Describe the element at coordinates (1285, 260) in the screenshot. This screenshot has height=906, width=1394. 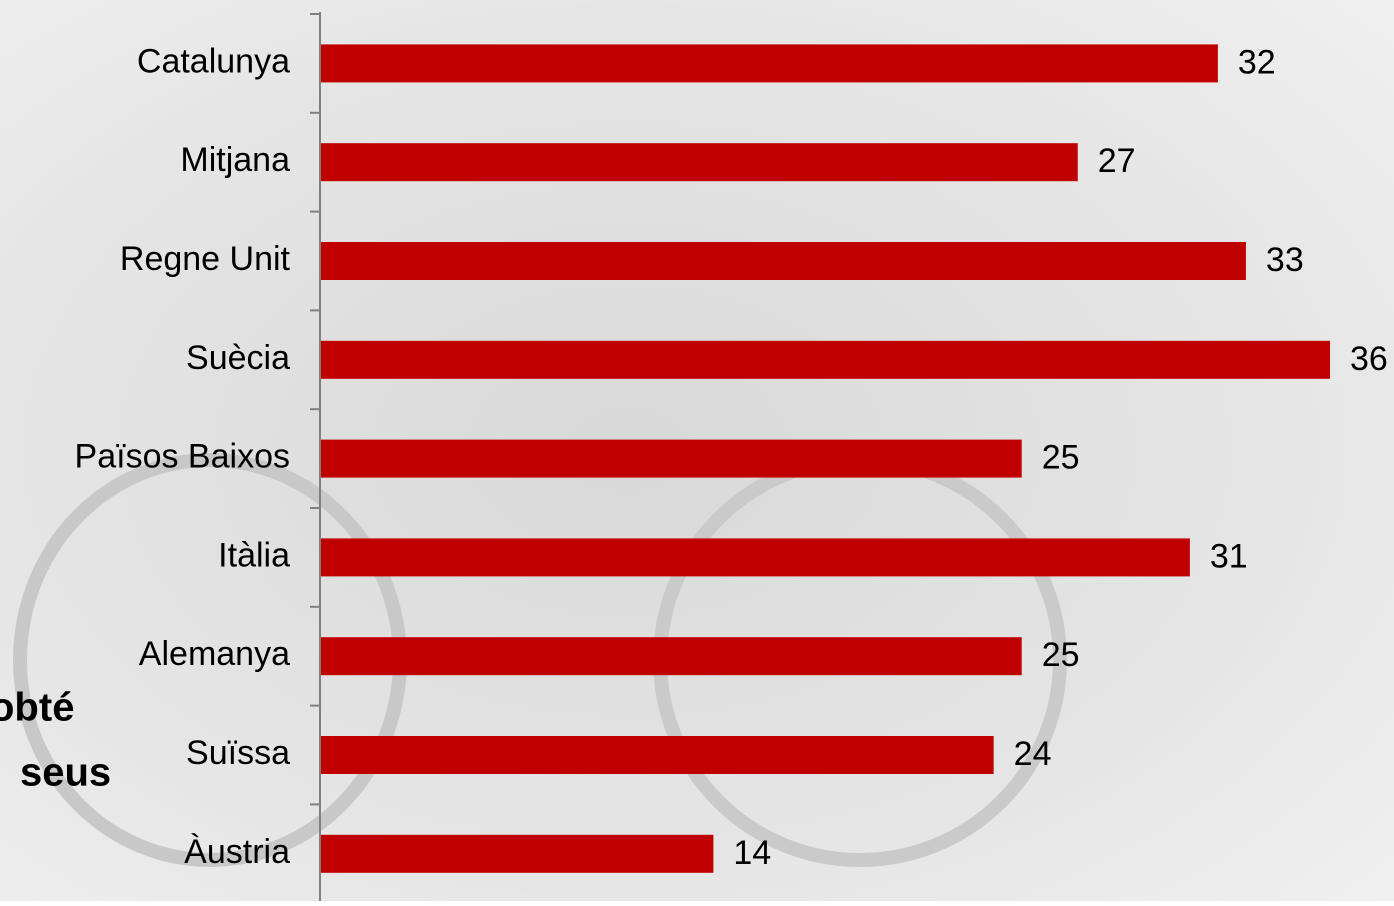
I see `value-label: 33` at that location.